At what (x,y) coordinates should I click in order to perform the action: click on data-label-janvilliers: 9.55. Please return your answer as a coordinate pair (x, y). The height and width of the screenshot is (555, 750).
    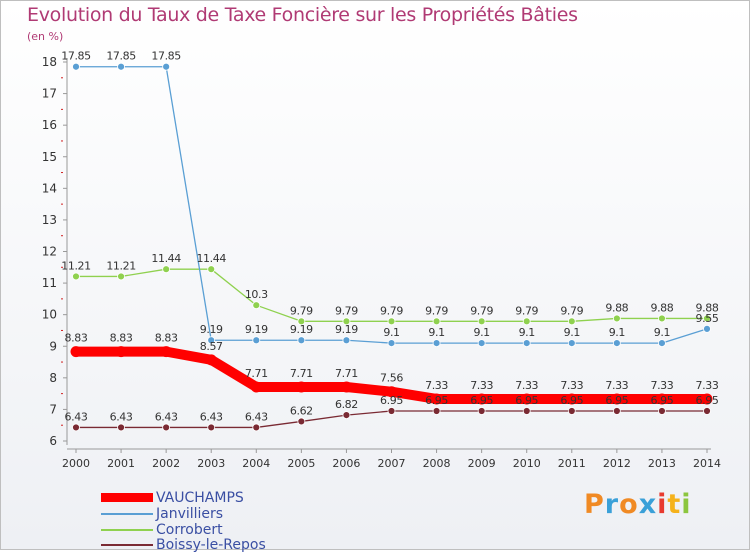
    Looking at the image, I should click on (707, 318).